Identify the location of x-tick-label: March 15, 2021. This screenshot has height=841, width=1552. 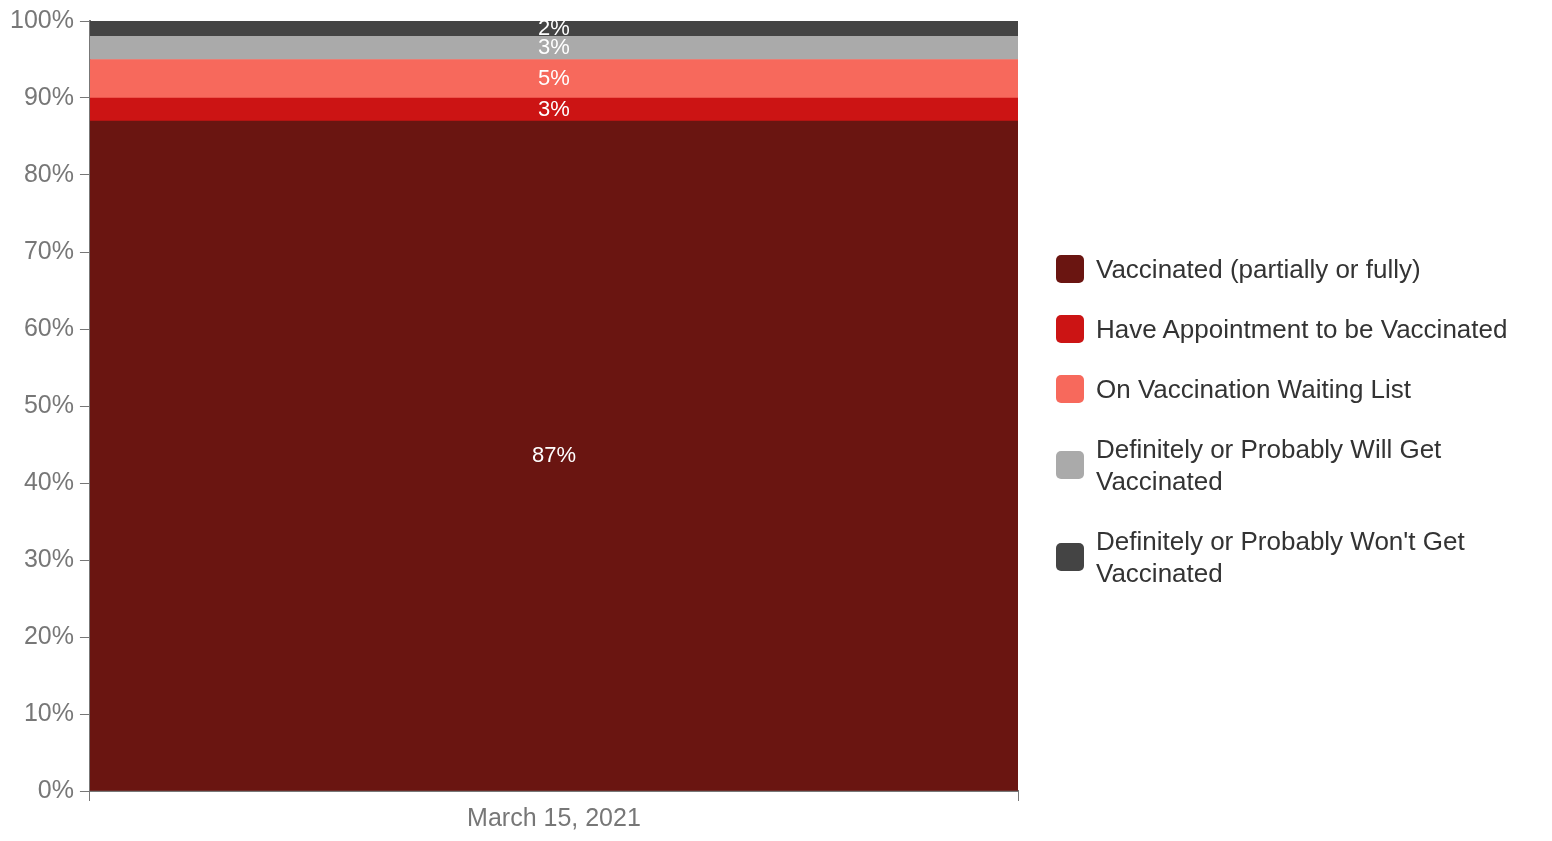
(554, 816).